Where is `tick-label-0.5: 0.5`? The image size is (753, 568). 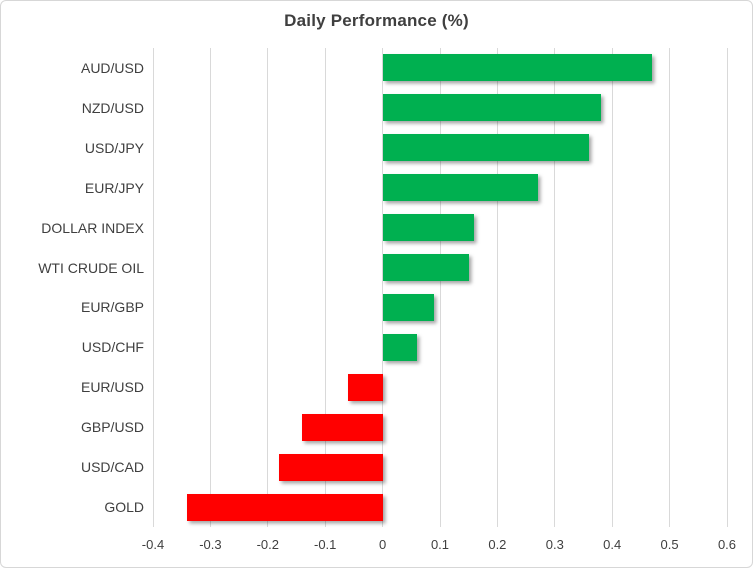 tick-label-0.5: 0.5 is located at coordinates (669, 544).